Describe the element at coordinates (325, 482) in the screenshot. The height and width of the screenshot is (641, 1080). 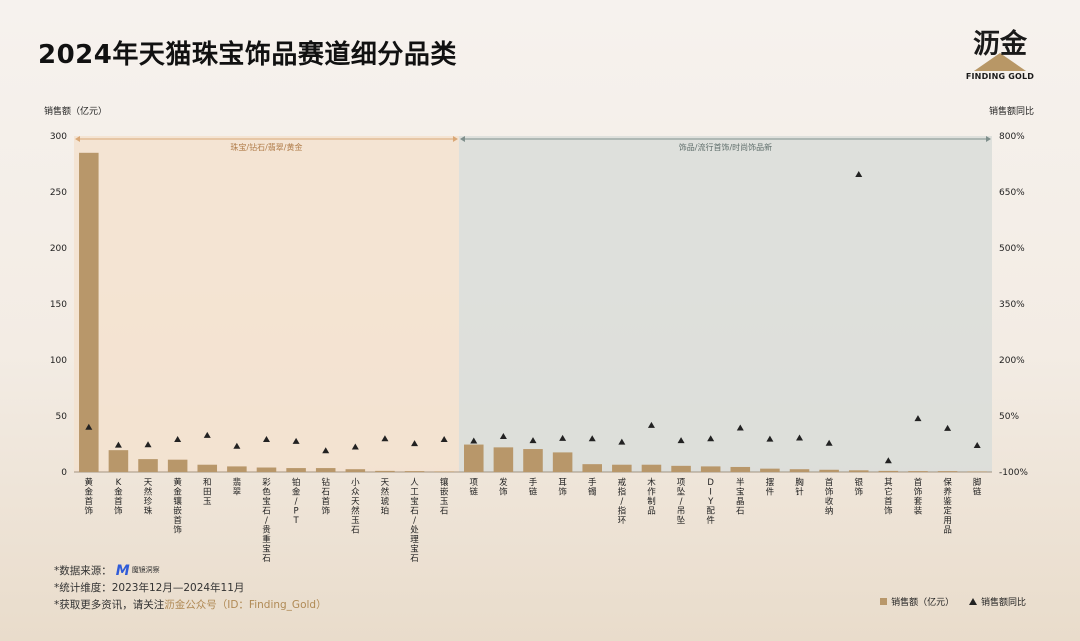
I see `x-tick-char: 钻` at that location.